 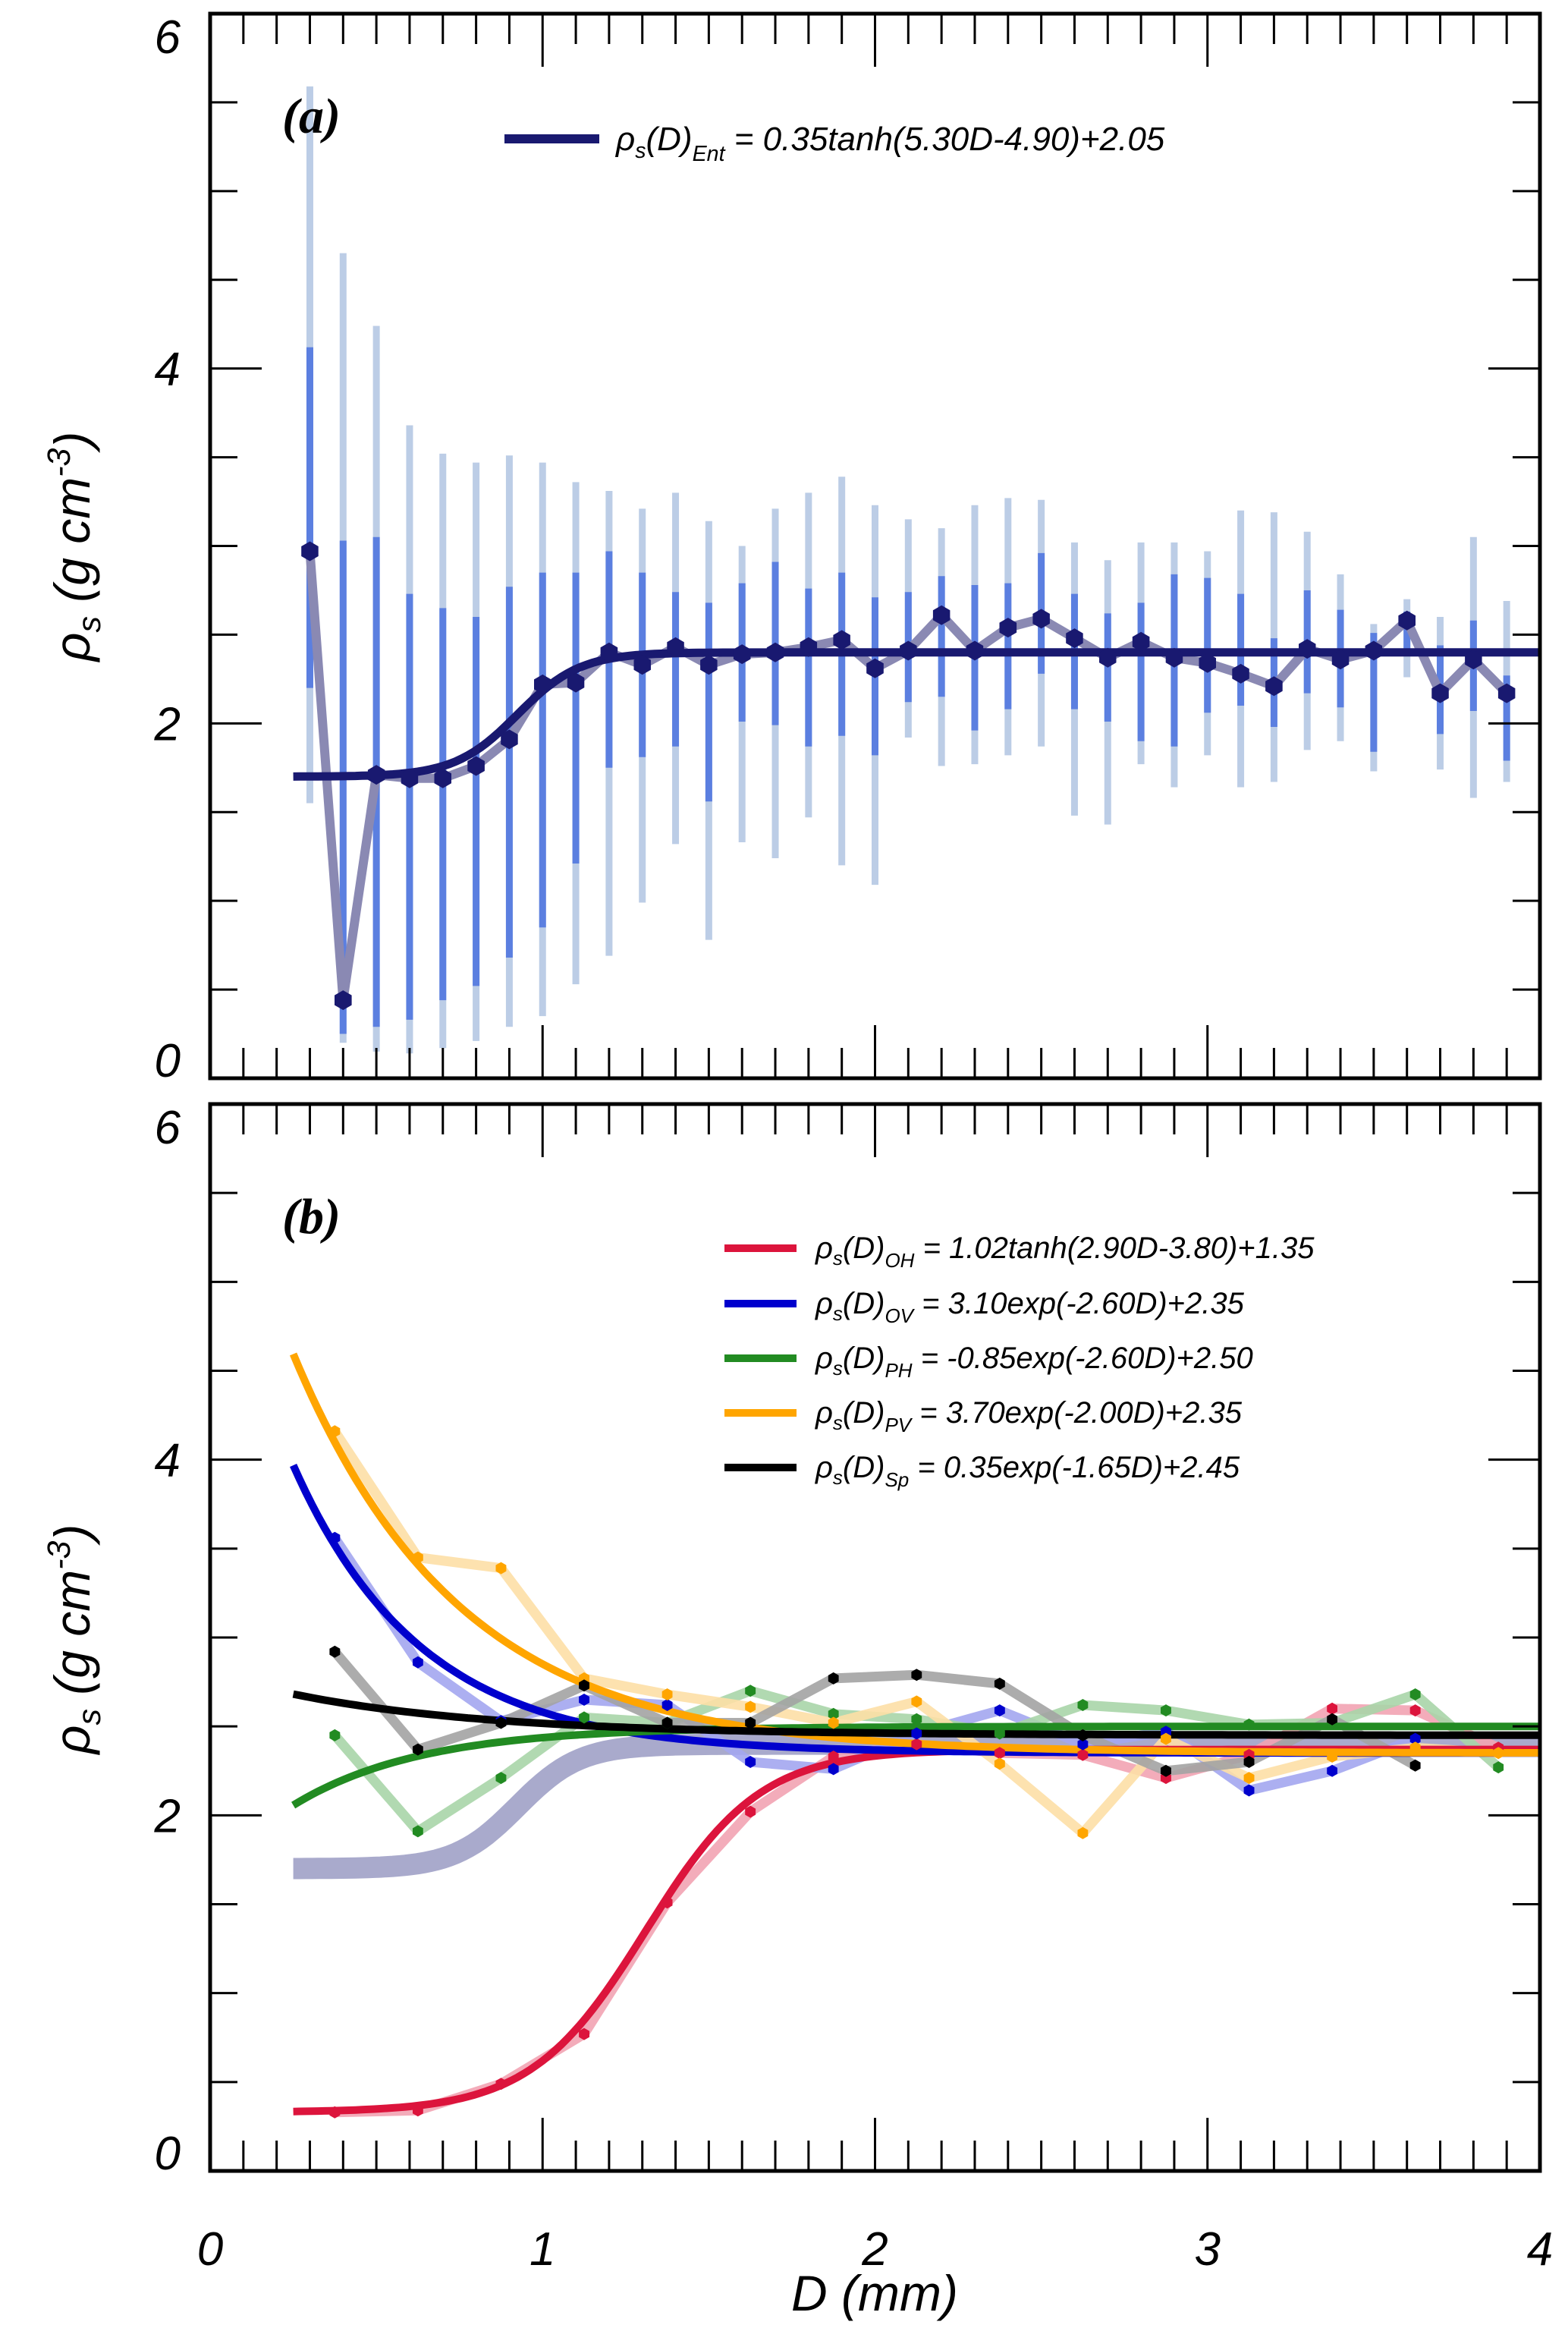 What do you see at coordinates (1029, 1416) in the screenshot?
I see `legend-label-pv: ρs(D)PV = 3.70exp(-2.00D)+2.35` at bounding box center [1029, 1416].